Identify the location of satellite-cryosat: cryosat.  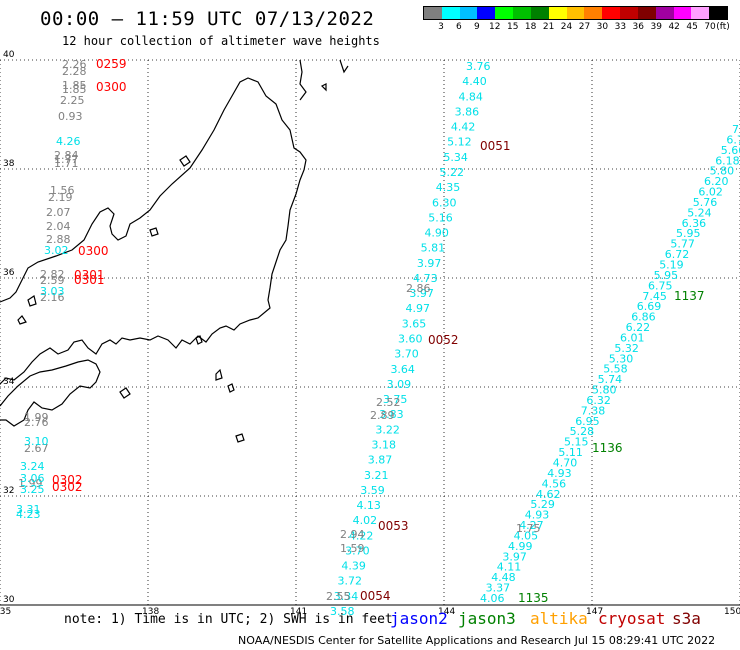
(632, 618).